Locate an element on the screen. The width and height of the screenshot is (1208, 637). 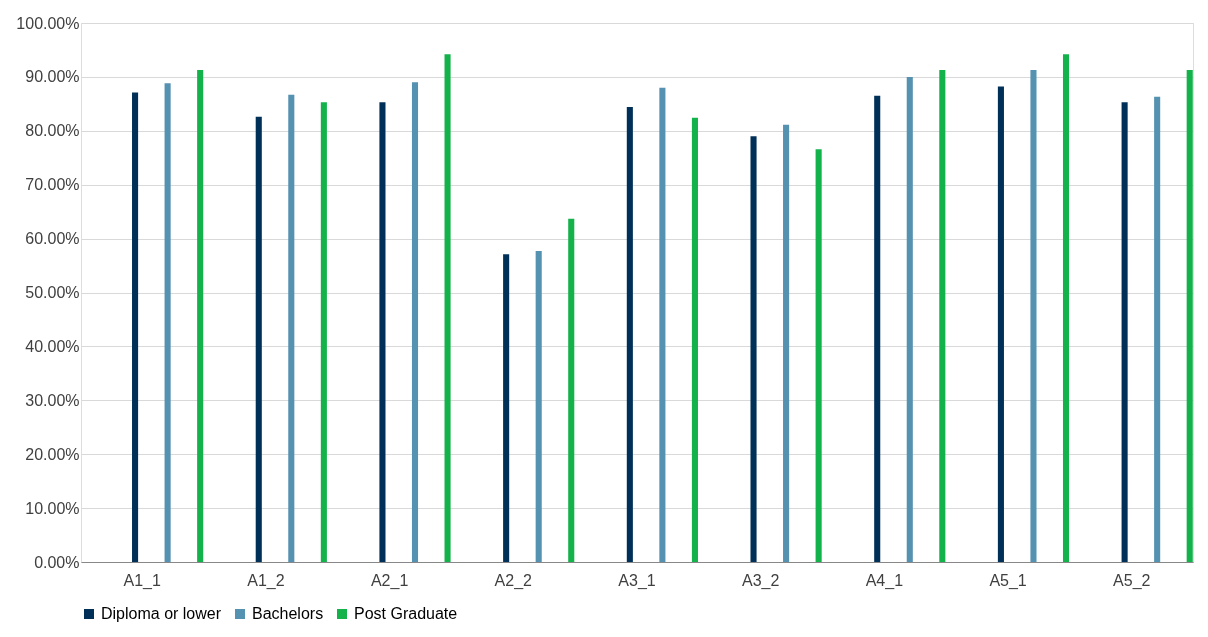
legend-label: Diploma or lower is located at coordinates (161, 613).